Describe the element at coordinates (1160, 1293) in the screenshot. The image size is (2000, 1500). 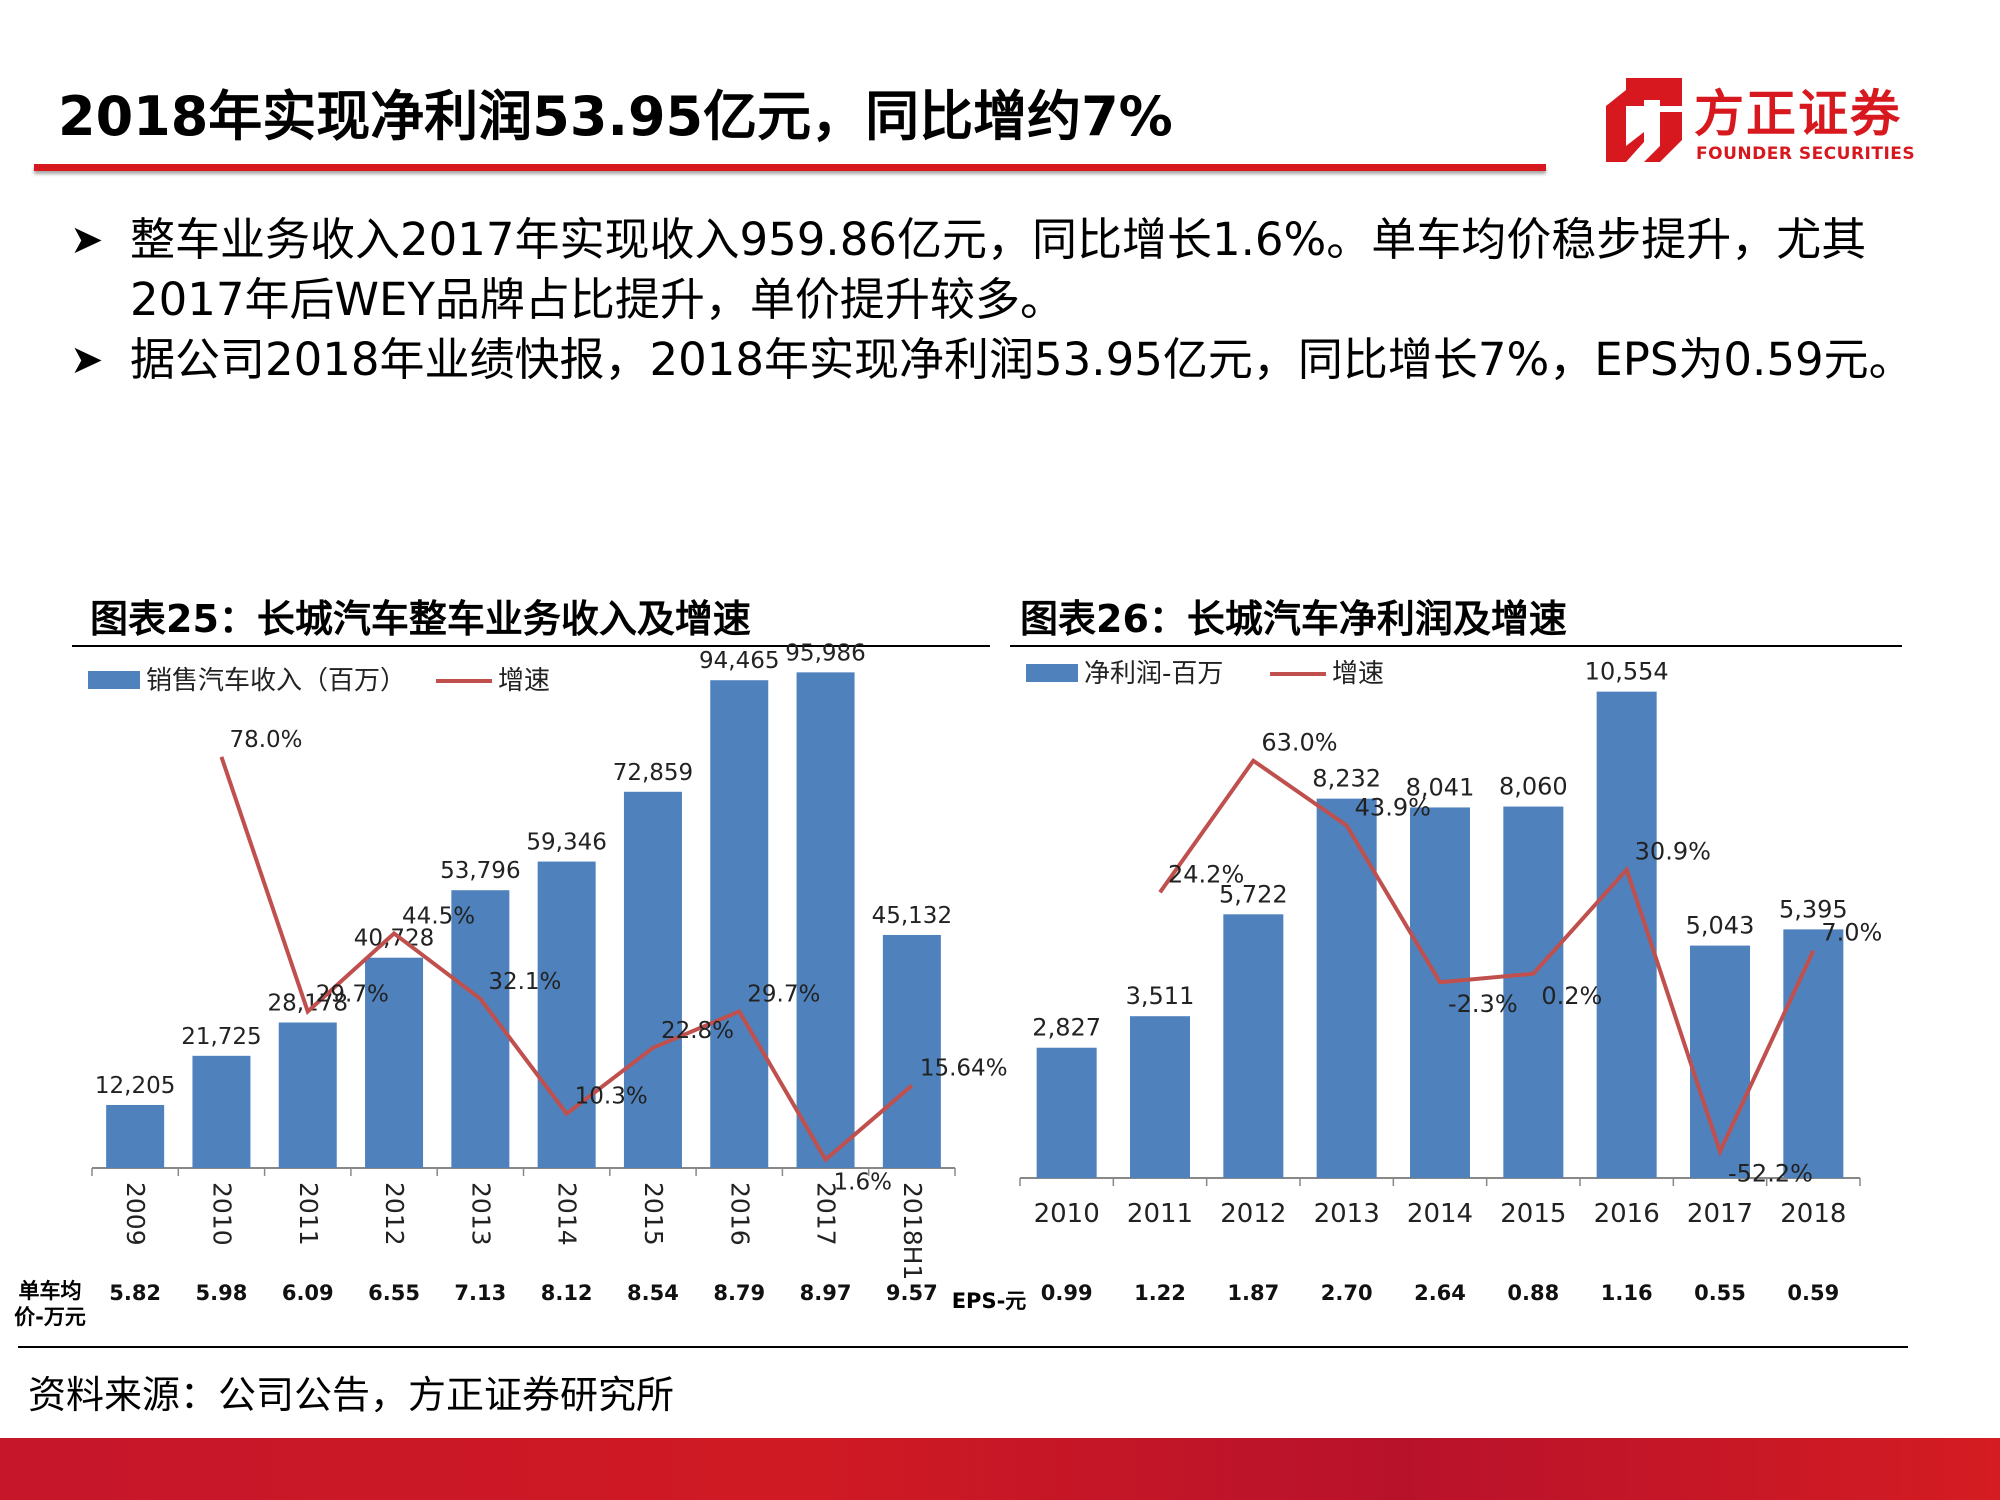
I see `table-cell: 1.22` at that location.